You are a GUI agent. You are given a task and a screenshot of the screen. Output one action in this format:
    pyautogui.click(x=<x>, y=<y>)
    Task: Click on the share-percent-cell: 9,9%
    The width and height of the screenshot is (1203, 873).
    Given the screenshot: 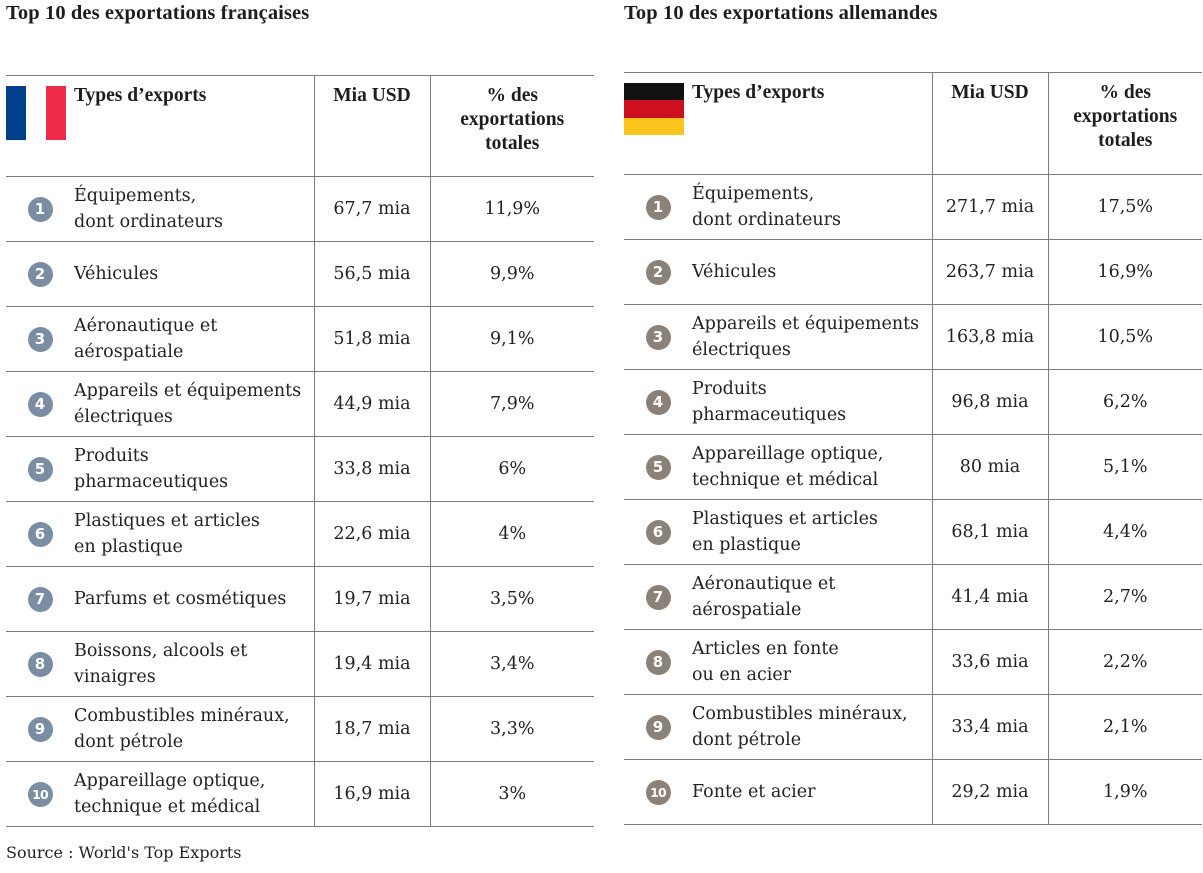 What is the action you would take?
    pyautogui.click(x=511, y=274)
    